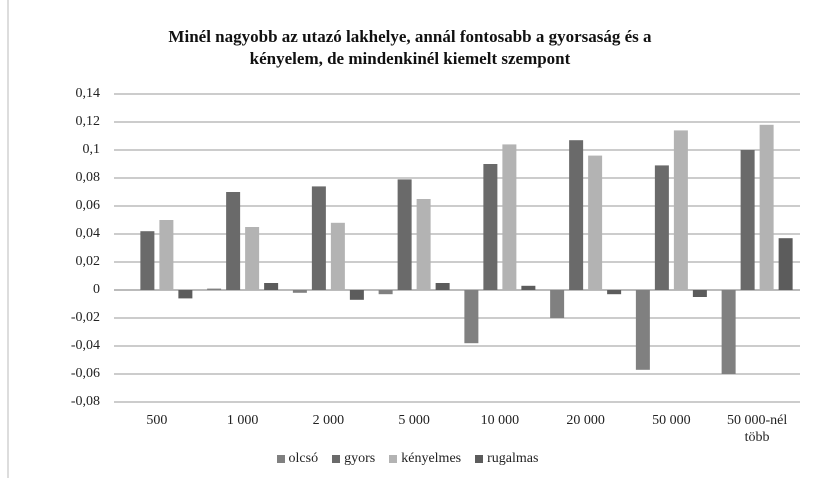 Image resolution: width=815 pixels, height=478 pixels. Describe the element at coordinates (414, 420) in the screenshot. I see `x-tick-label: 5 000` at that location.